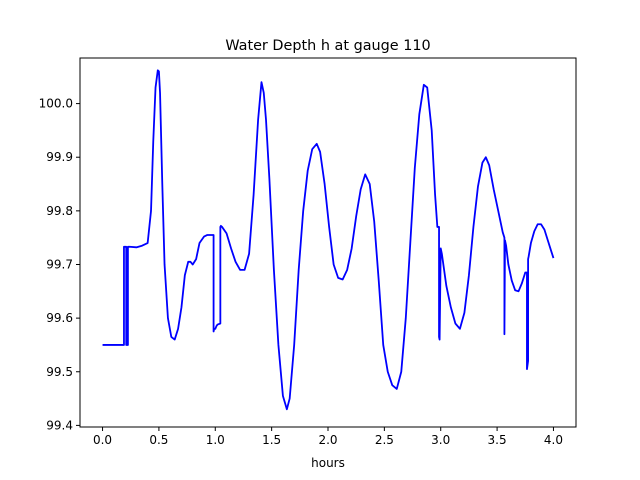 This screenshot has height=480, width=640. Describe the element at coordinates (158, 440) in the screenshot. I see `x-tick-label: 0.5` at that location.